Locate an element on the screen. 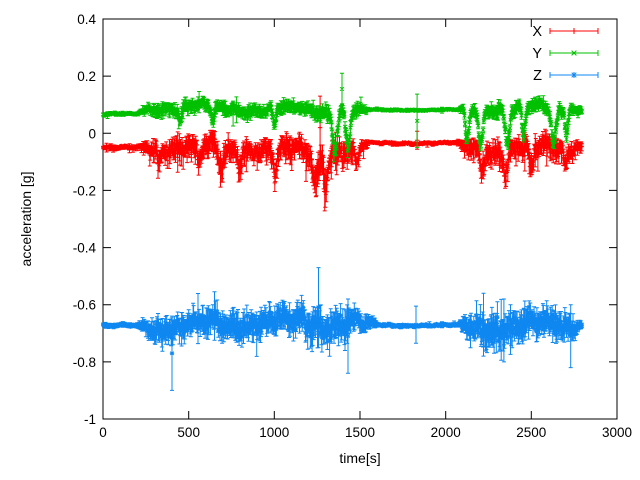  series-x-markers is located at coordinates (342, 160).